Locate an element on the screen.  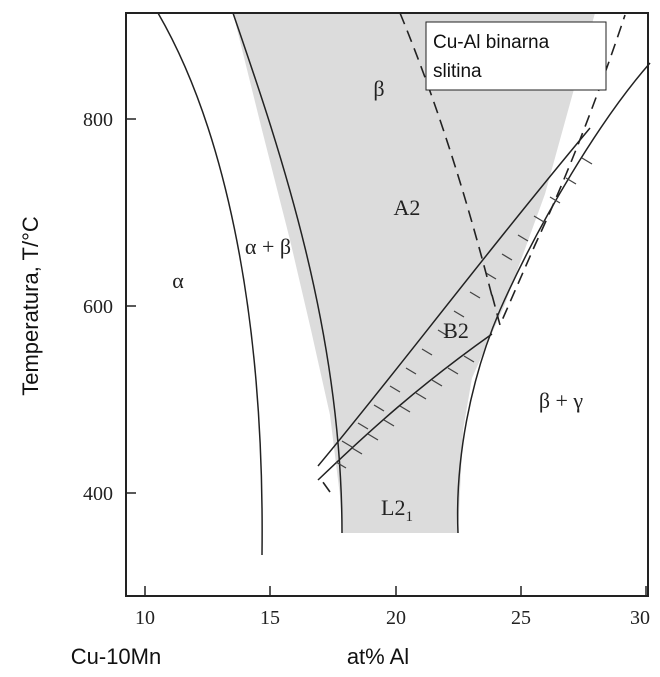
y-tick-label-800: 800 is located at coordinates (98, 120).